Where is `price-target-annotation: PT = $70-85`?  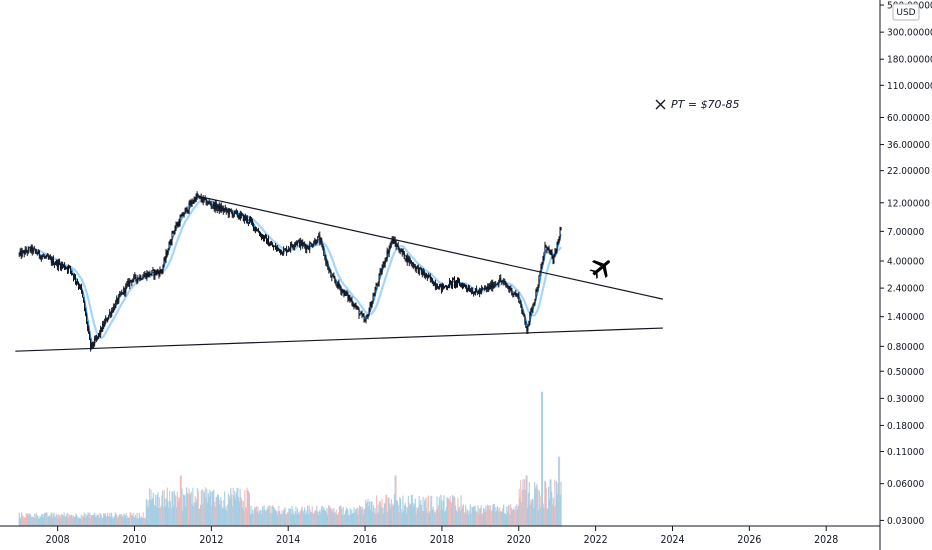
price-target-annotation: PT = $70-85 is located at coordinates (697, 104).